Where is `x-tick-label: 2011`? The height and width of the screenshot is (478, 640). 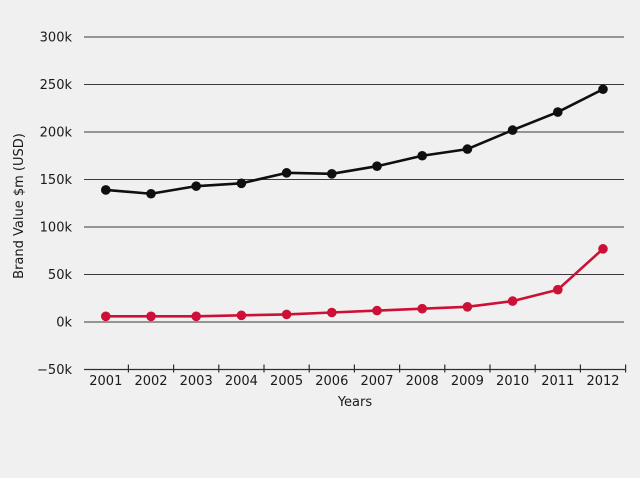
x-tick-label: 2011 is located at coordinates (557, 381).